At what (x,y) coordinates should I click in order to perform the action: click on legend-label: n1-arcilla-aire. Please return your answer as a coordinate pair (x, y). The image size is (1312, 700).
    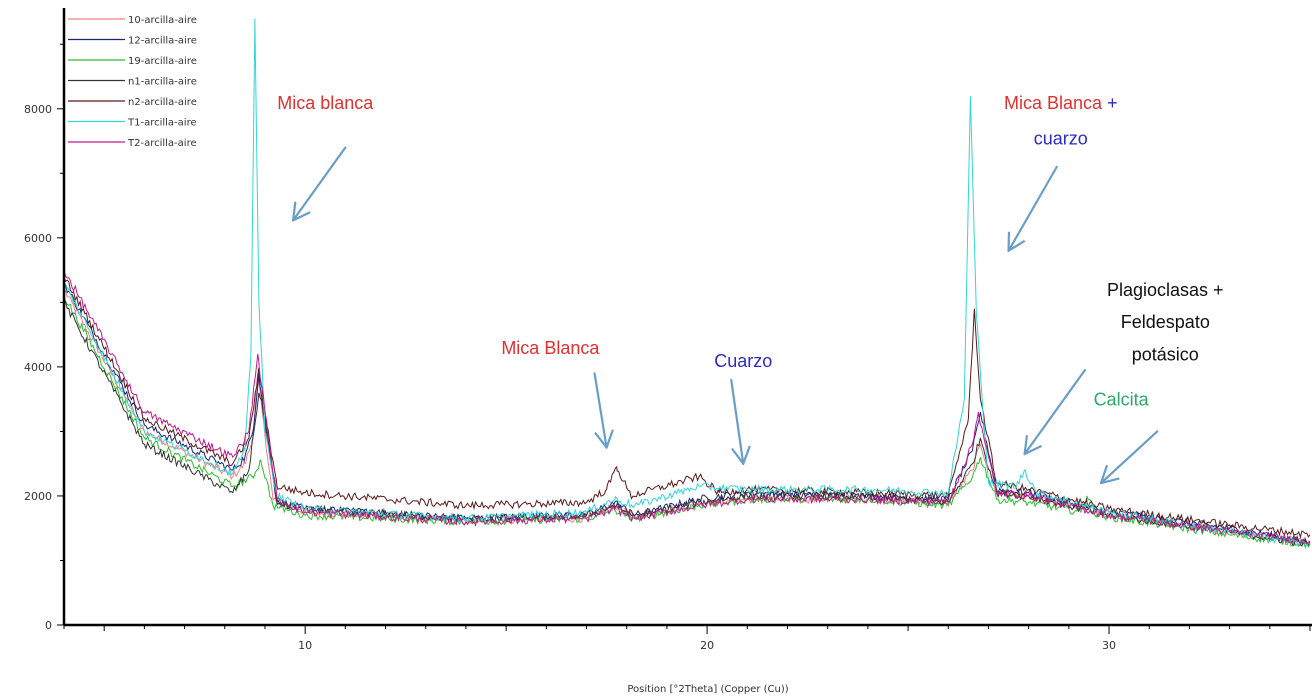
    Looking at the image, I should click on (162, 82).